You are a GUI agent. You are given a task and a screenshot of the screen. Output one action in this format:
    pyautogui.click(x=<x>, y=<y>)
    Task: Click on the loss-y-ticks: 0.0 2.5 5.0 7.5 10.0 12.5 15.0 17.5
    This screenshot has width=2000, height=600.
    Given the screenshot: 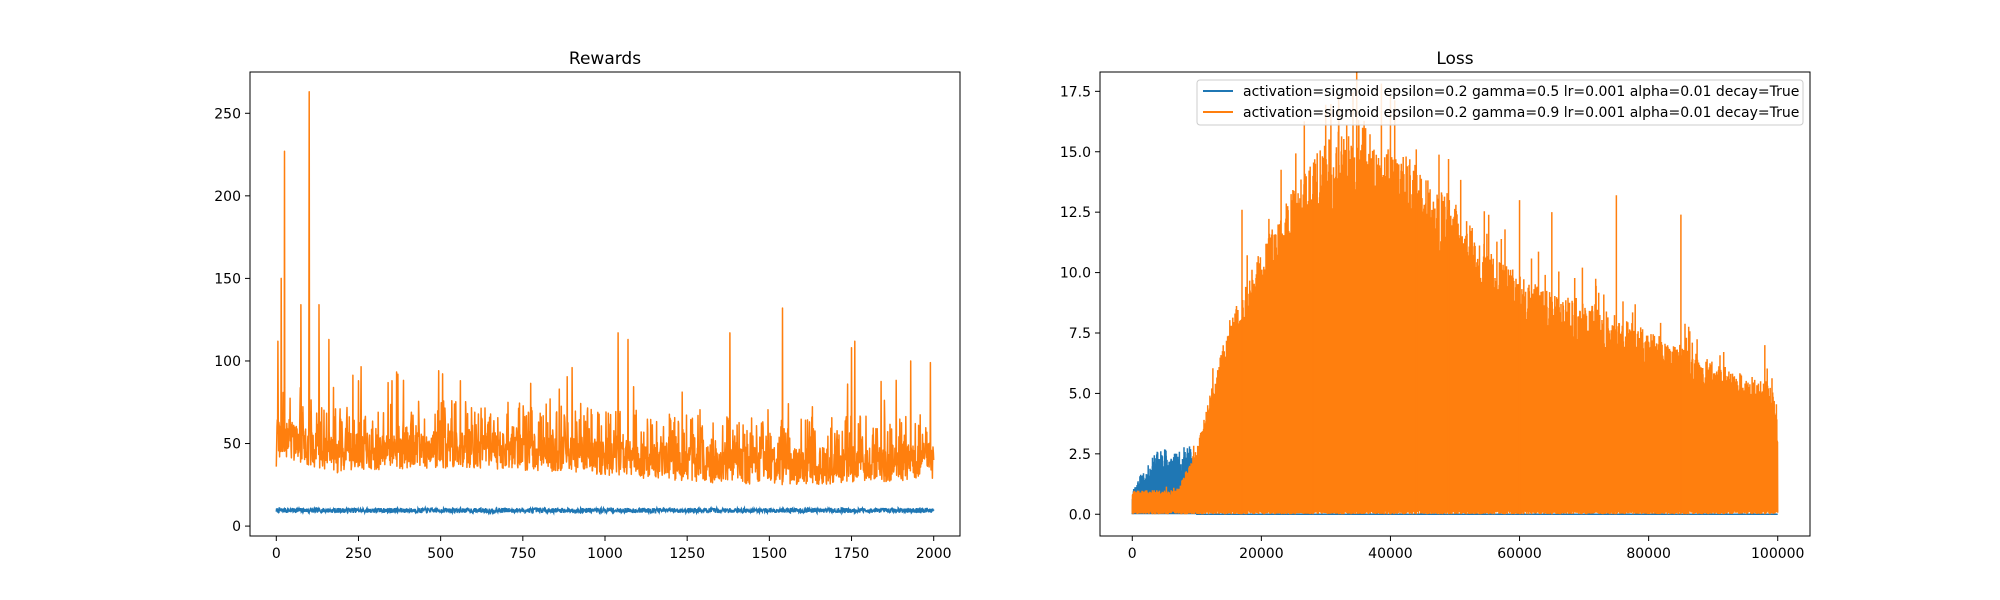 What is the action you would take?
    pyautogui.click(x=1080, y=303)
    